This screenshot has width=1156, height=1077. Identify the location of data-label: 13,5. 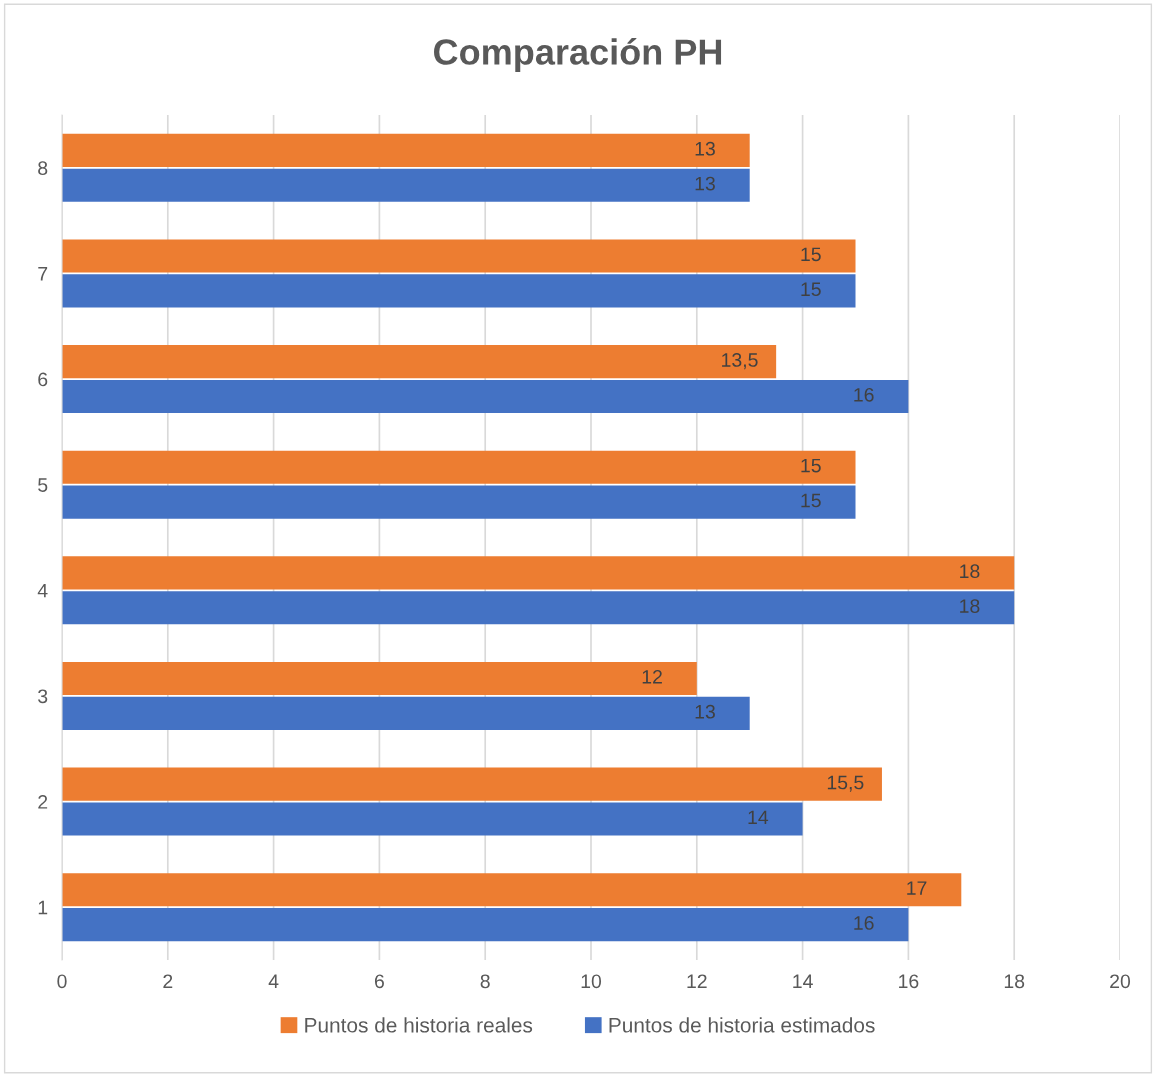
(740, 361).